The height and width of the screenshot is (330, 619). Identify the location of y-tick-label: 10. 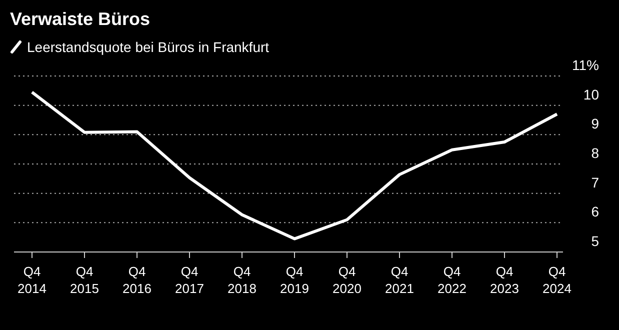
(591, 94).